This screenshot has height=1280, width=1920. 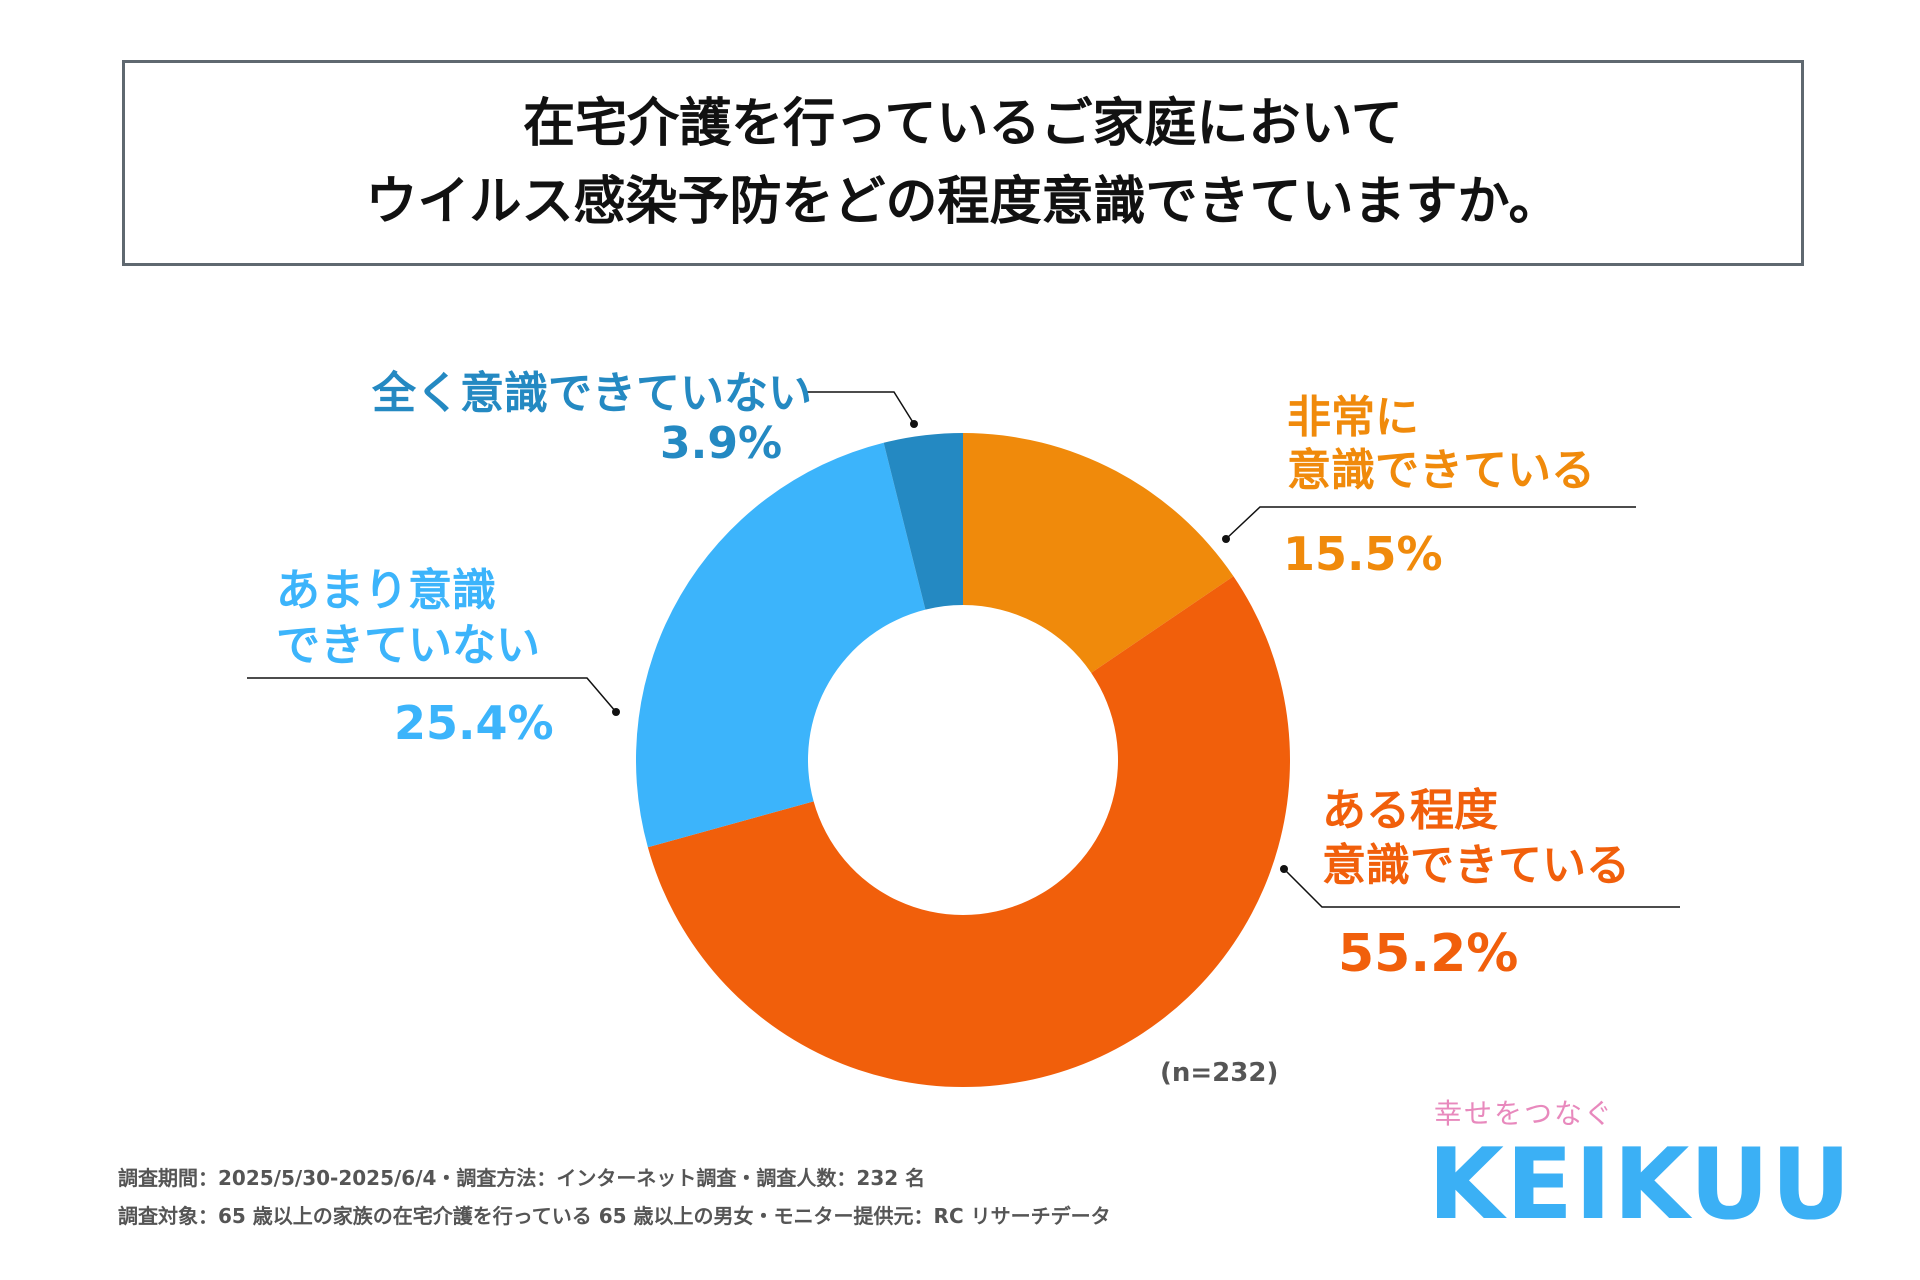 I want to click on leader-dot-none, so click(x=914, y=424).